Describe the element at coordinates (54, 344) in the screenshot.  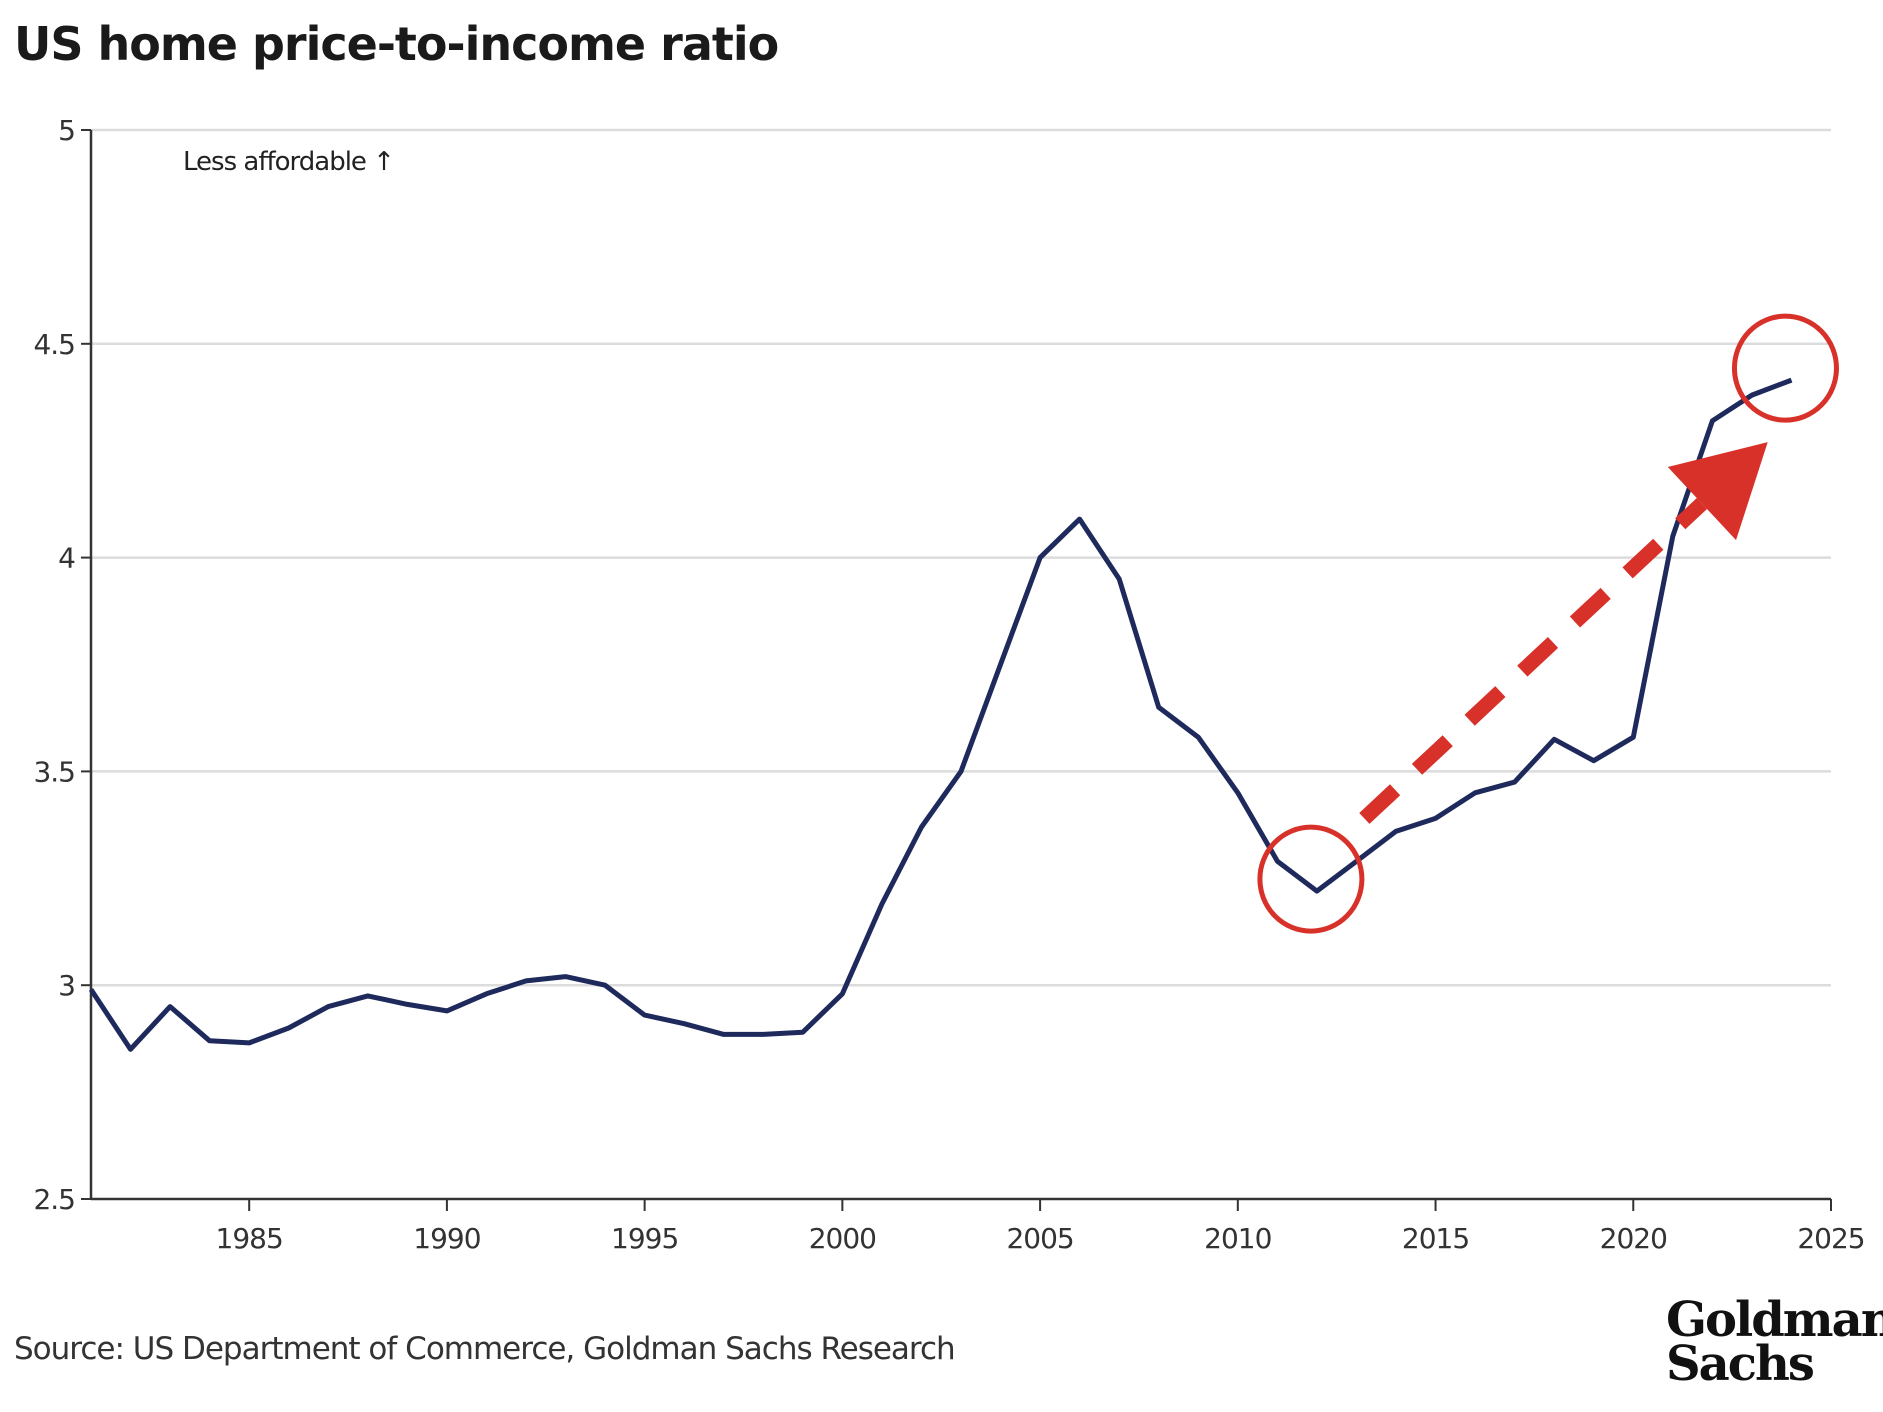
I see `y-tick-label: 4.5` at that location.